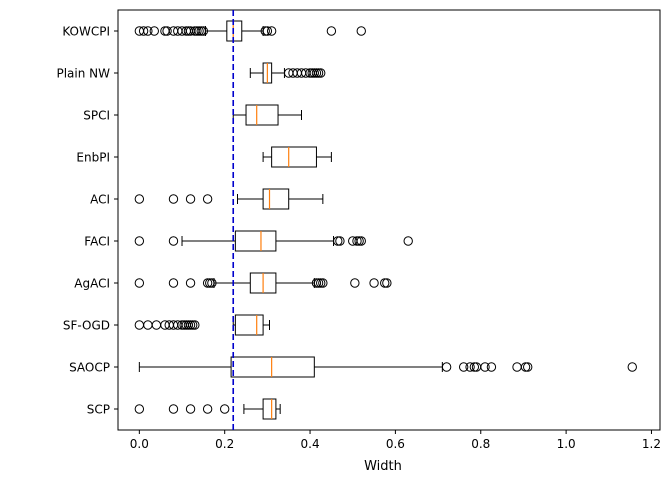 The width and height of the screenshot is (669, 493). I want to click on y-tick-label-sf-ogd: SF-OGD, so click(86, 326).